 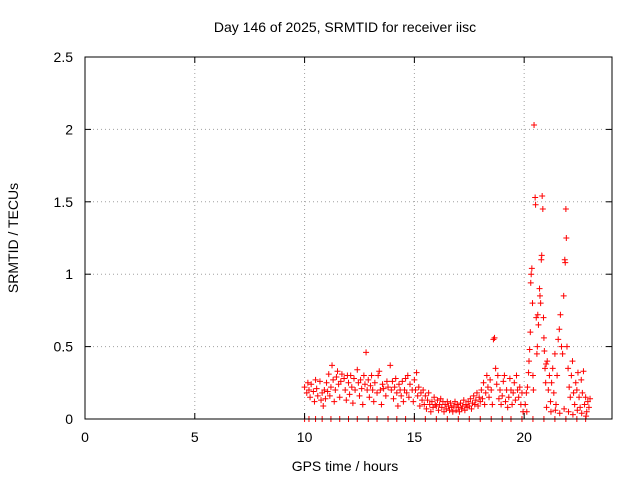 What do you see at coordinates (345, 466) in the screenshot?
I see `x-axis-label: GPS time / hours` at bounding box center [345, 466].